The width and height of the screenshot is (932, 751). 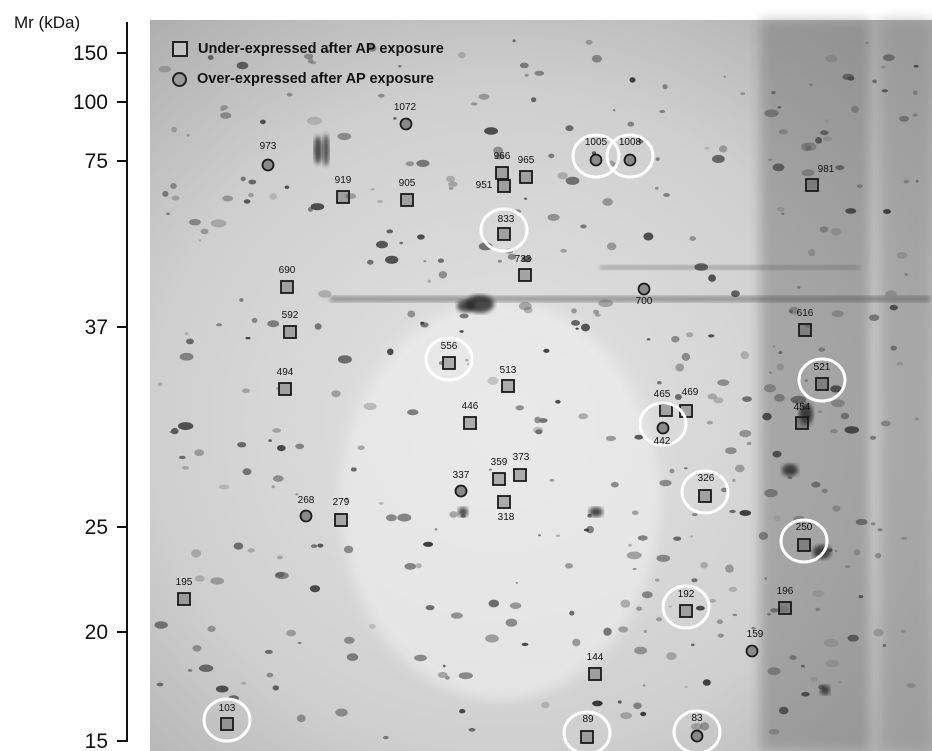 I want to click on spot-label: 592, so click(x=290, y=315).